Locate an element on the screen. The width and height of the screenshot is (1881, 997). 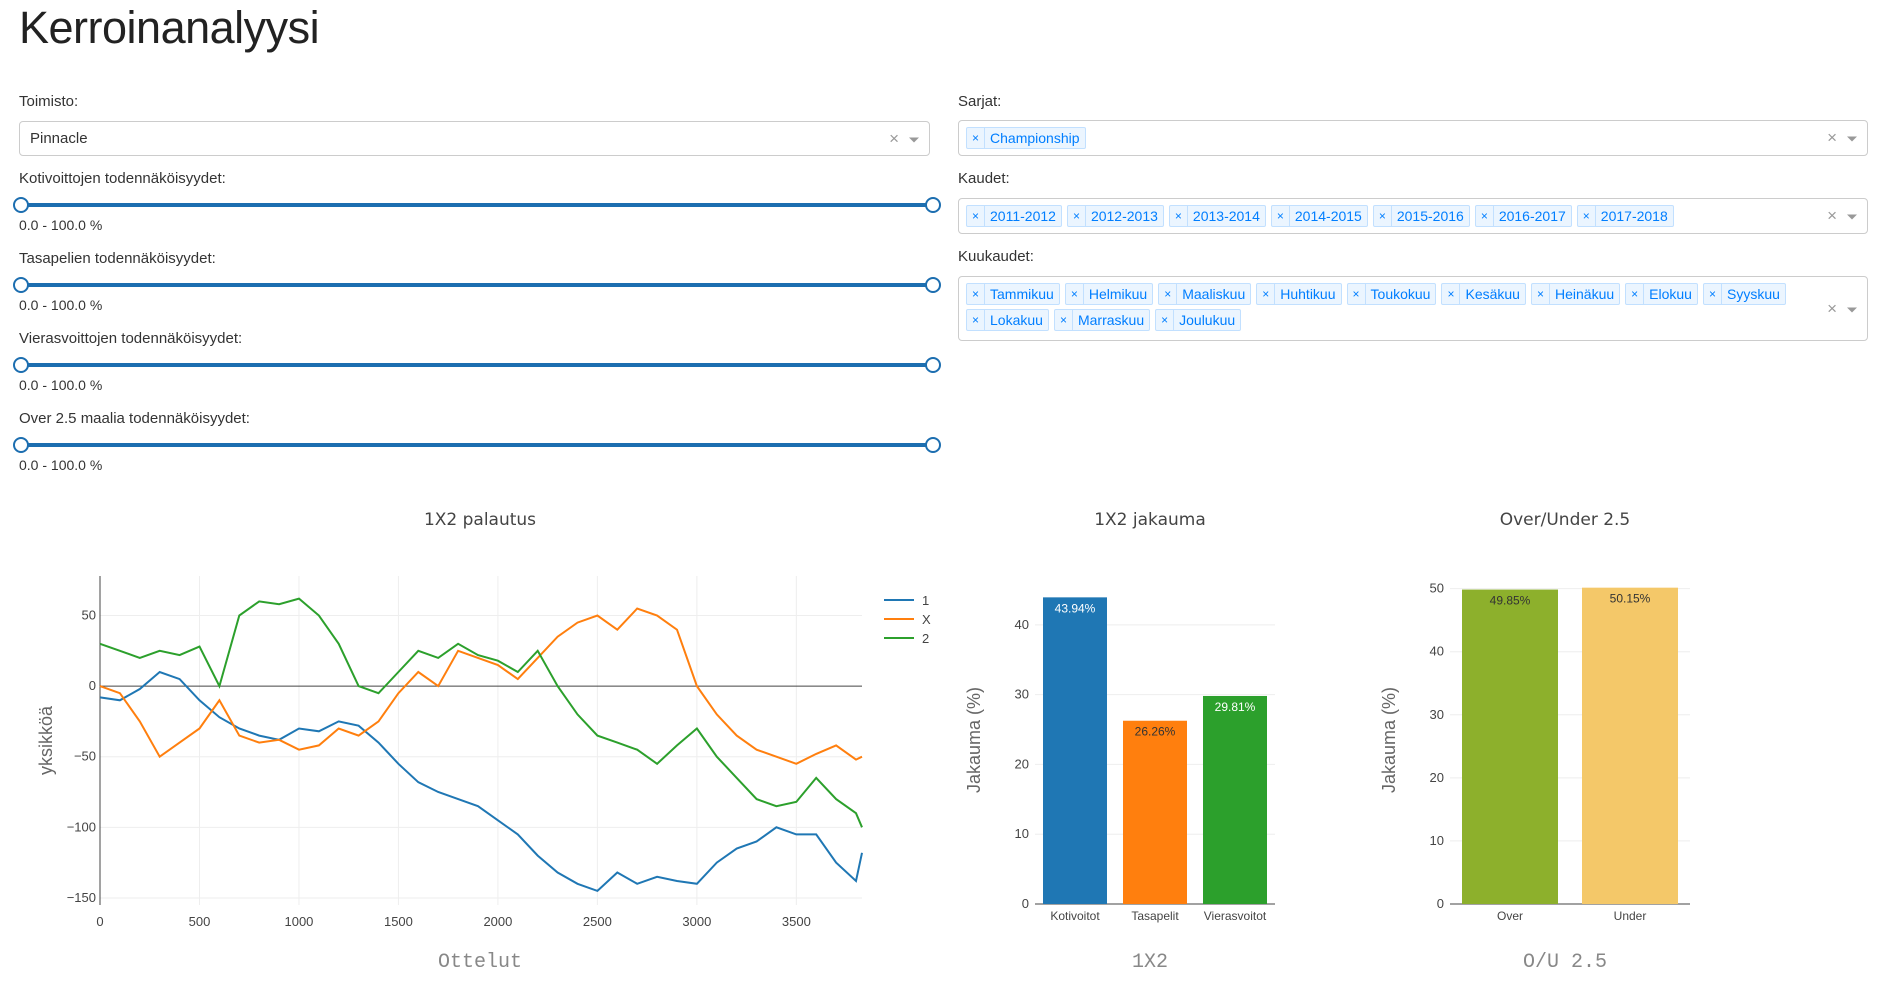
selected-tag: × Championship is located at coordinates (1026, 138).